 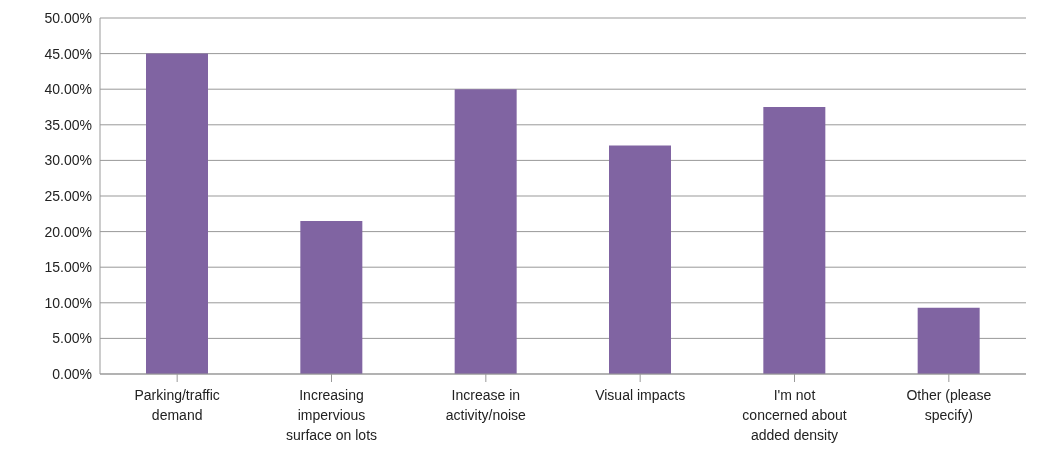 I want to click on y-tick-label: 40.00%, so click(x=68, y=89).